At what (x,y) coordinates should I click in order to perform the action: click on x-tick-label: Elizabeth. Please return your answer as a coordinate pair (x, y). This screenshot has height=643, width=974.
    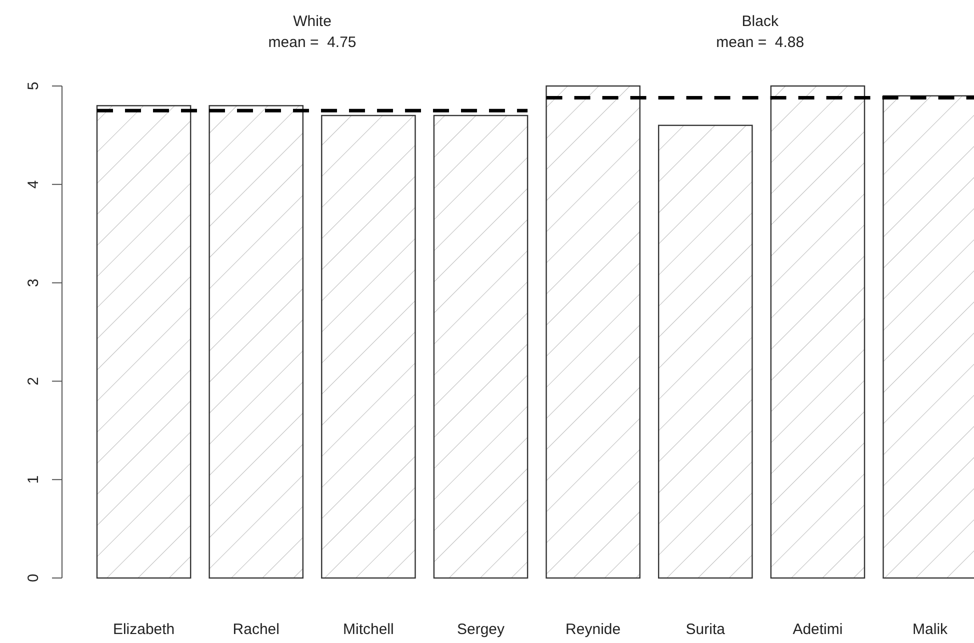
    Looking at the image, I should click on (143, 629).